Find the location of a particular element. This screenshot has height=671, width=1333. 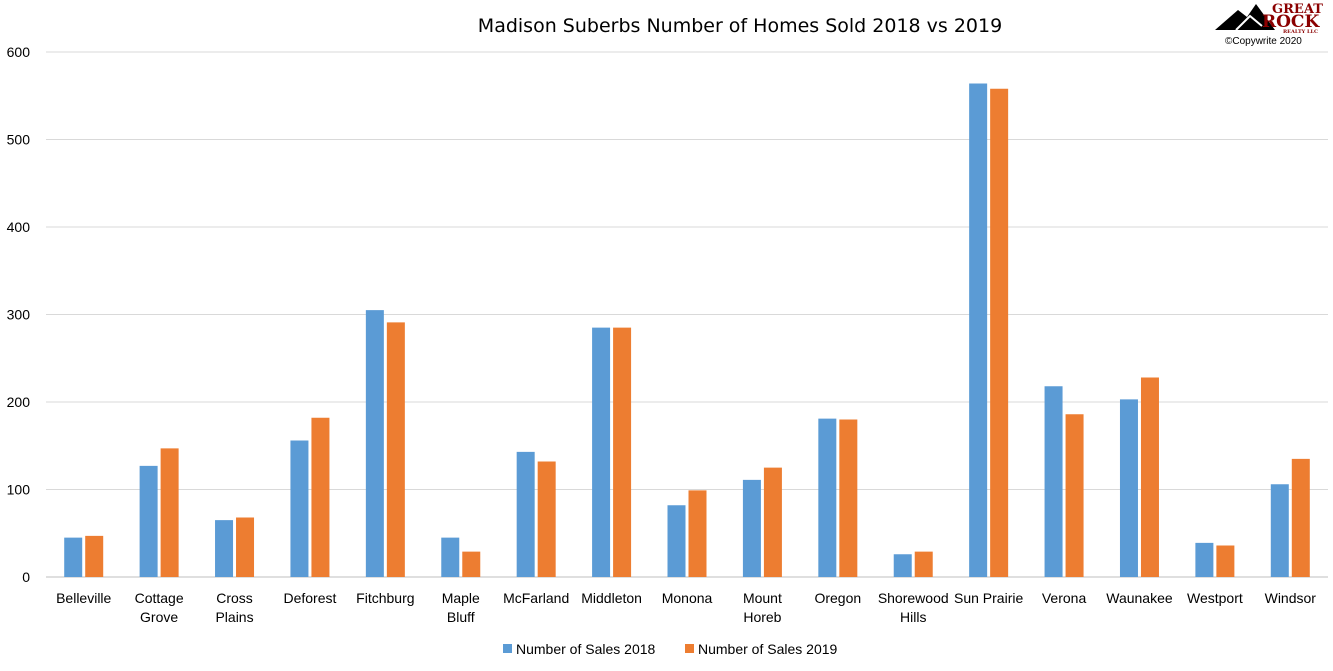

y-tick-label: 200 is located at coordinates (19, 402).